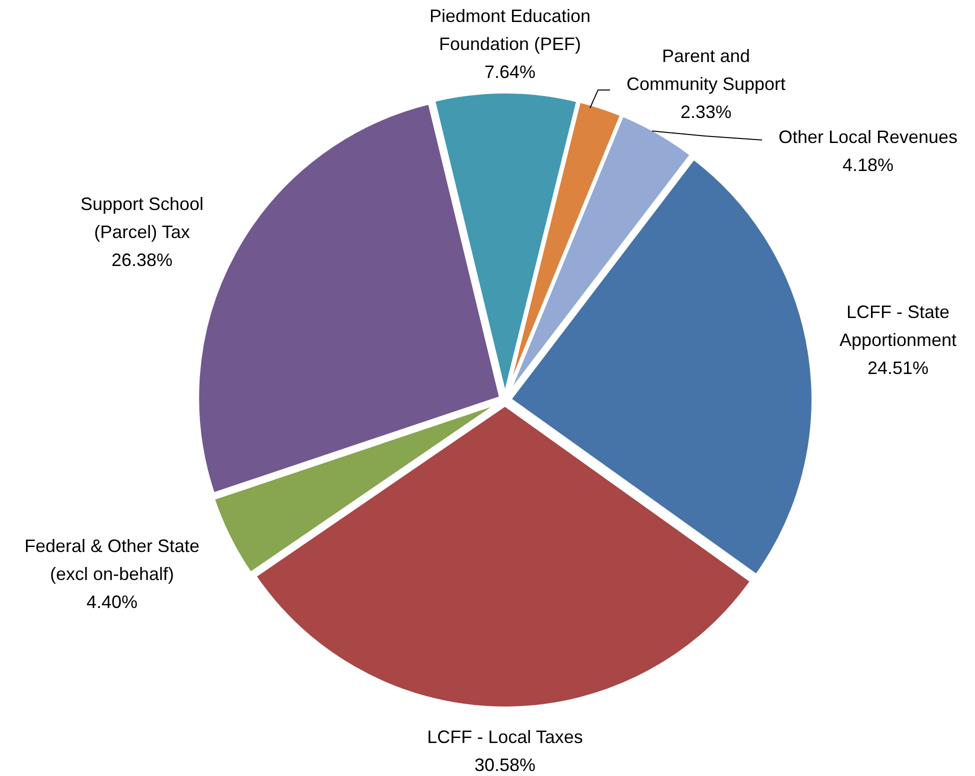 Image resolution: width=975 pixels, height=776 pixels. What do you see at coordinates (868, 165) in the screenshot?
I see `data-label: 4.18%` at bounding box center [868, 165].